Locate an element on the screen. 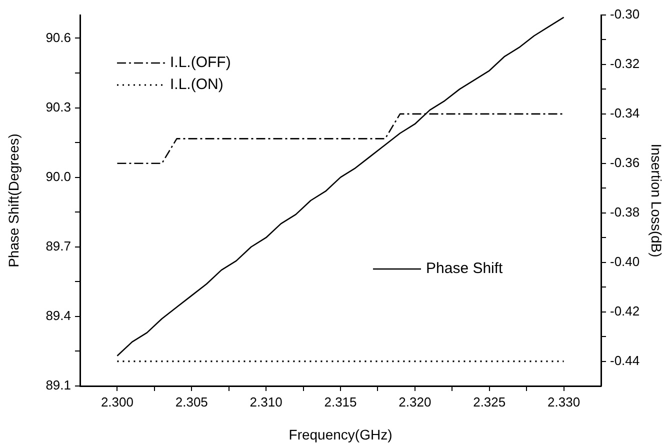 Image resolution: width=670 pixels, height=446 pixels. x-tick-label: 2.305 is located at coordinates (191, 402).